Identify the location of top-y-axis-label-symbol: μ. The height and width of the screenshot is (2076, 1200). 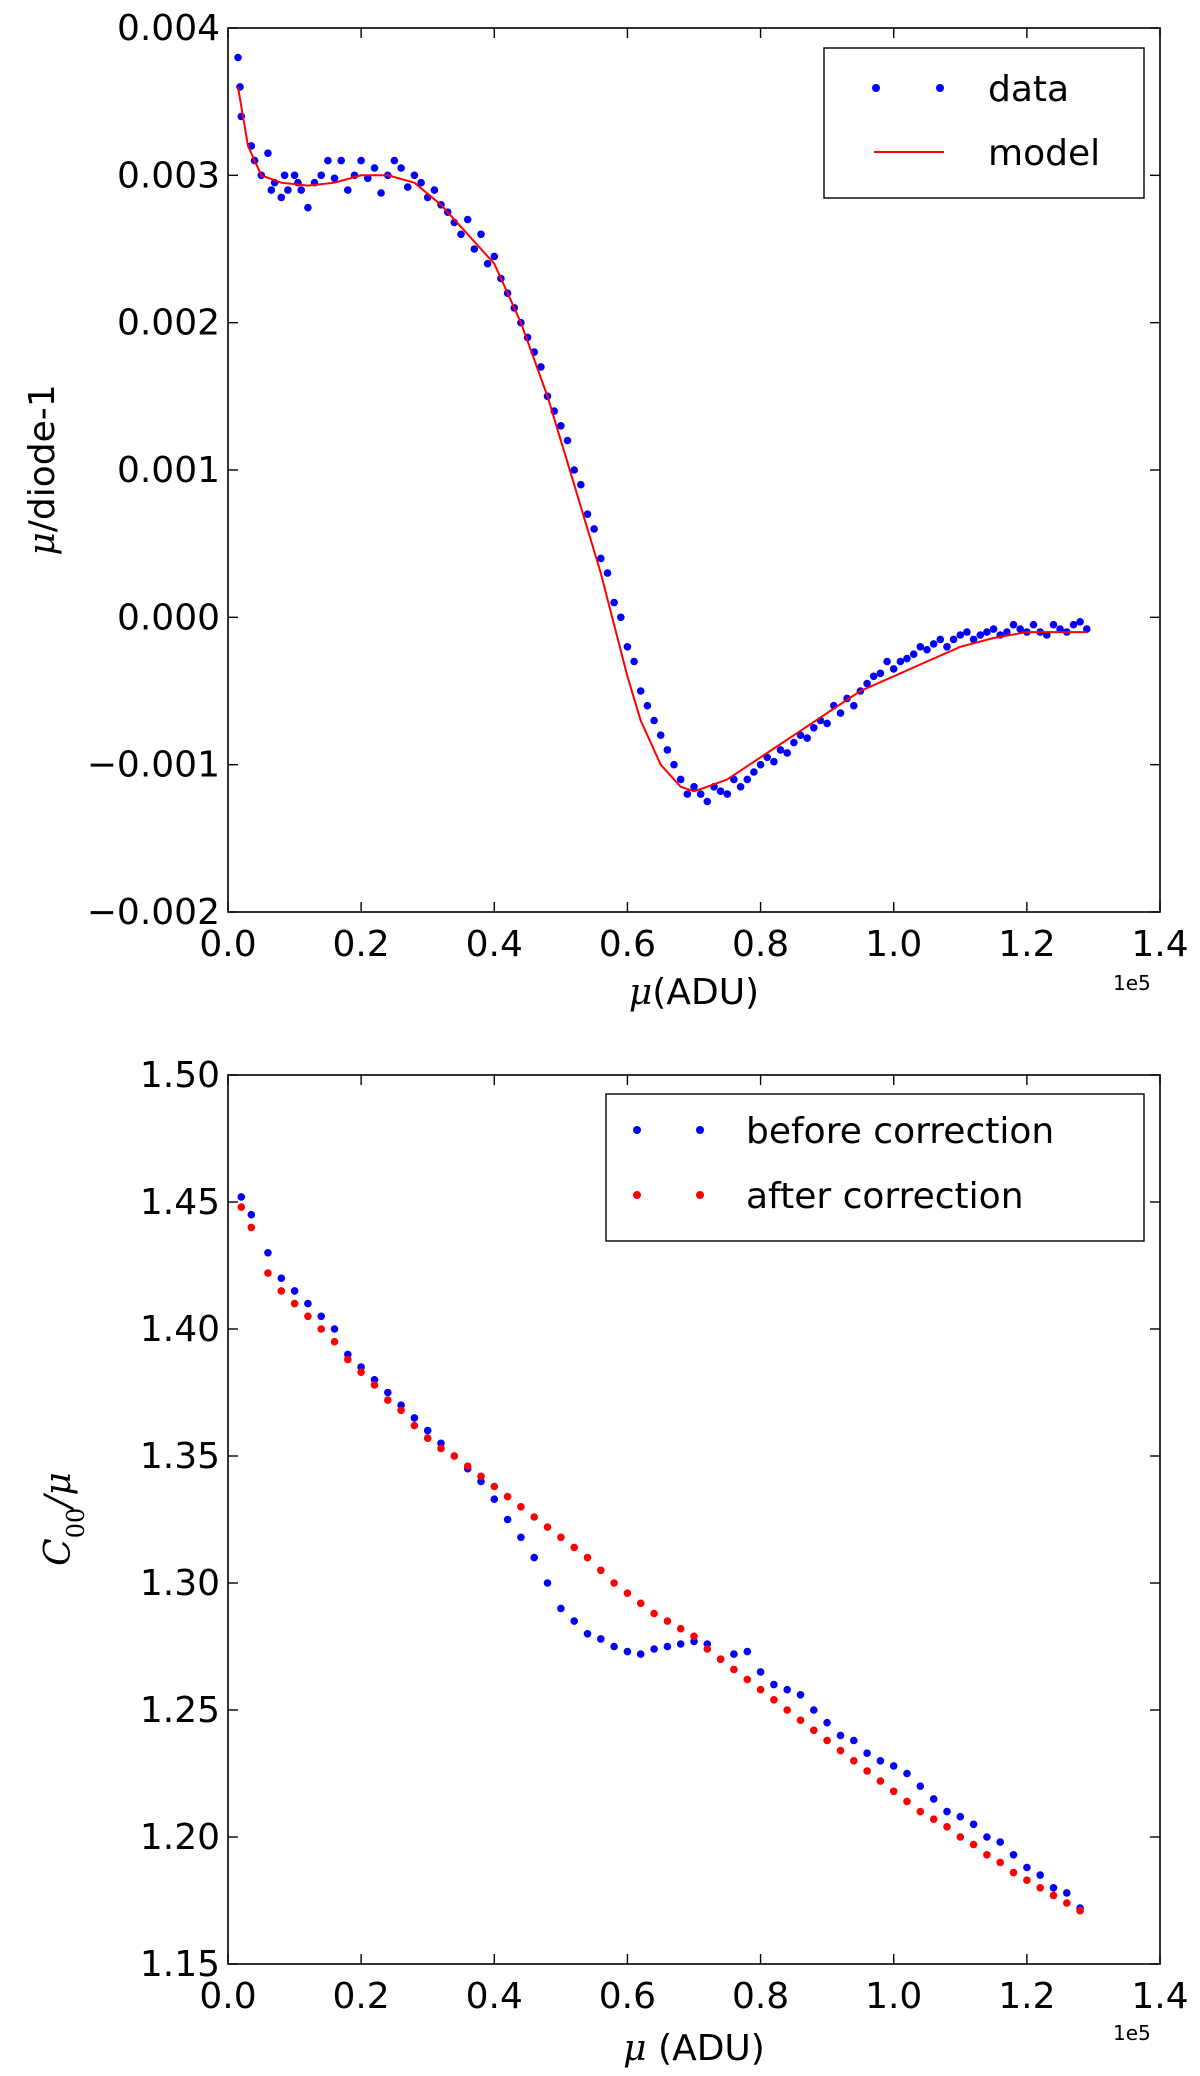
(42, 543).